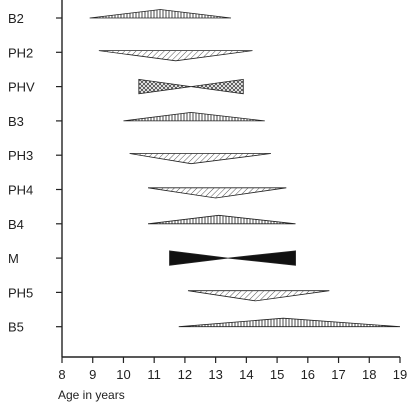 The width and height of the screenshot is (408, 407). What do you see at coordinates (91, 395) in the screenshot?
I see `x-axis-title: Age in years` at bounding box center [91, 395].